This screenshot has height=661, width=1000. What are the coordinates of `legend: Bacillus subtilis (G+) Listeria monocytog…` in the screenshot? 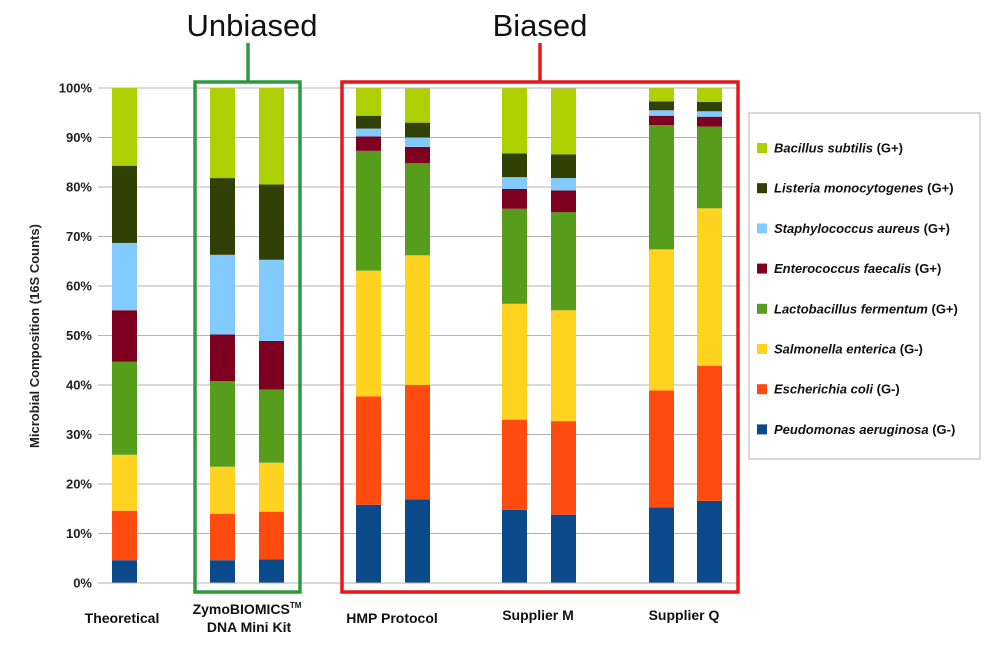 It's located at (864, 286).